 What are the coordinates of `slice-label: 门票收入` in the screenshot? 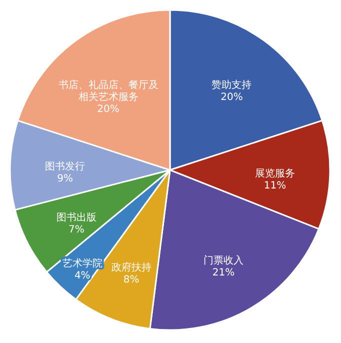 It's located at (223, 260).